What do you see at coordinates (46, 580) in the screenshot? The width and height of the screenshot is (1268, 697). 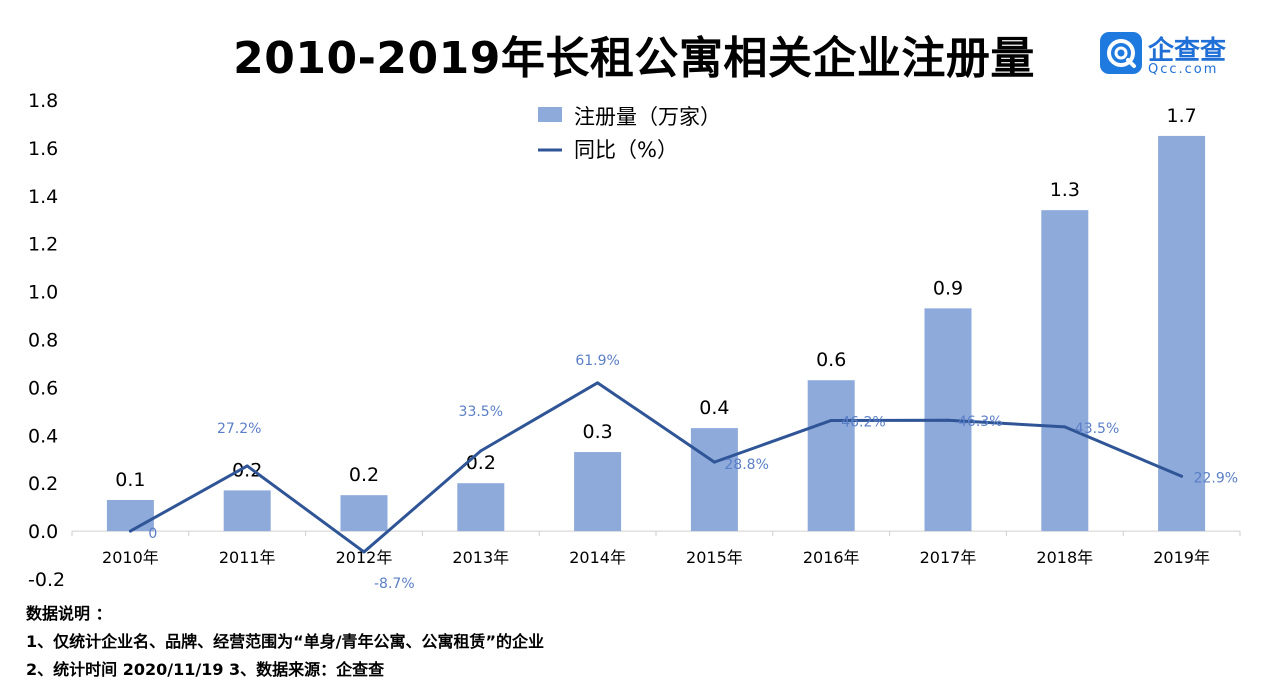 I see `y-tick-label: -0.2` at bounding box center [46, 580].